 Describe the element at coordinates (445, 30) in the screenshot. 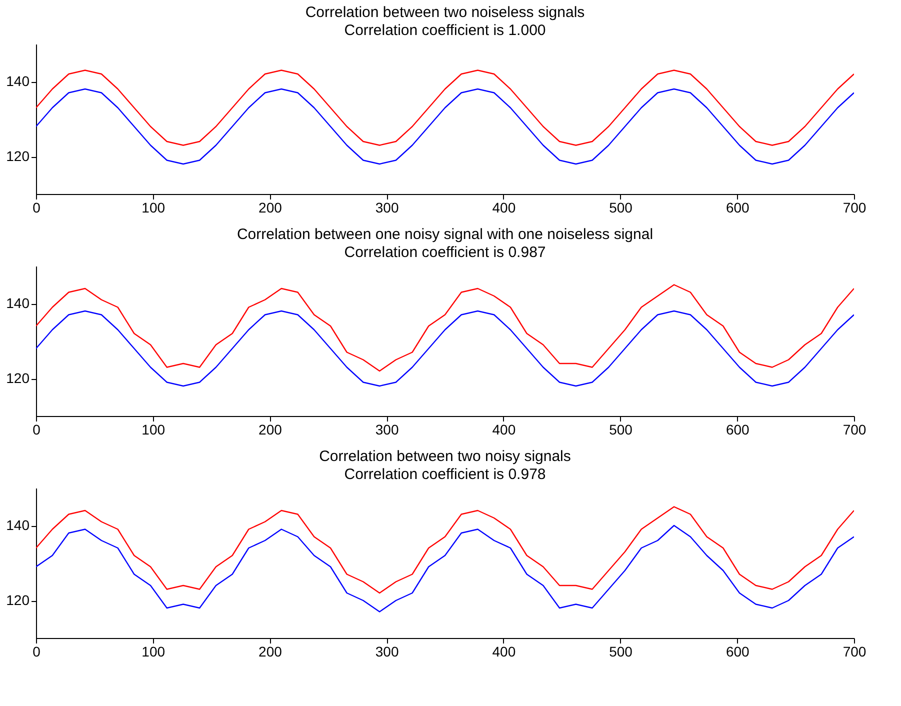

I see `chart-subtitle: Correlation coefficient is 1.000` at that location.